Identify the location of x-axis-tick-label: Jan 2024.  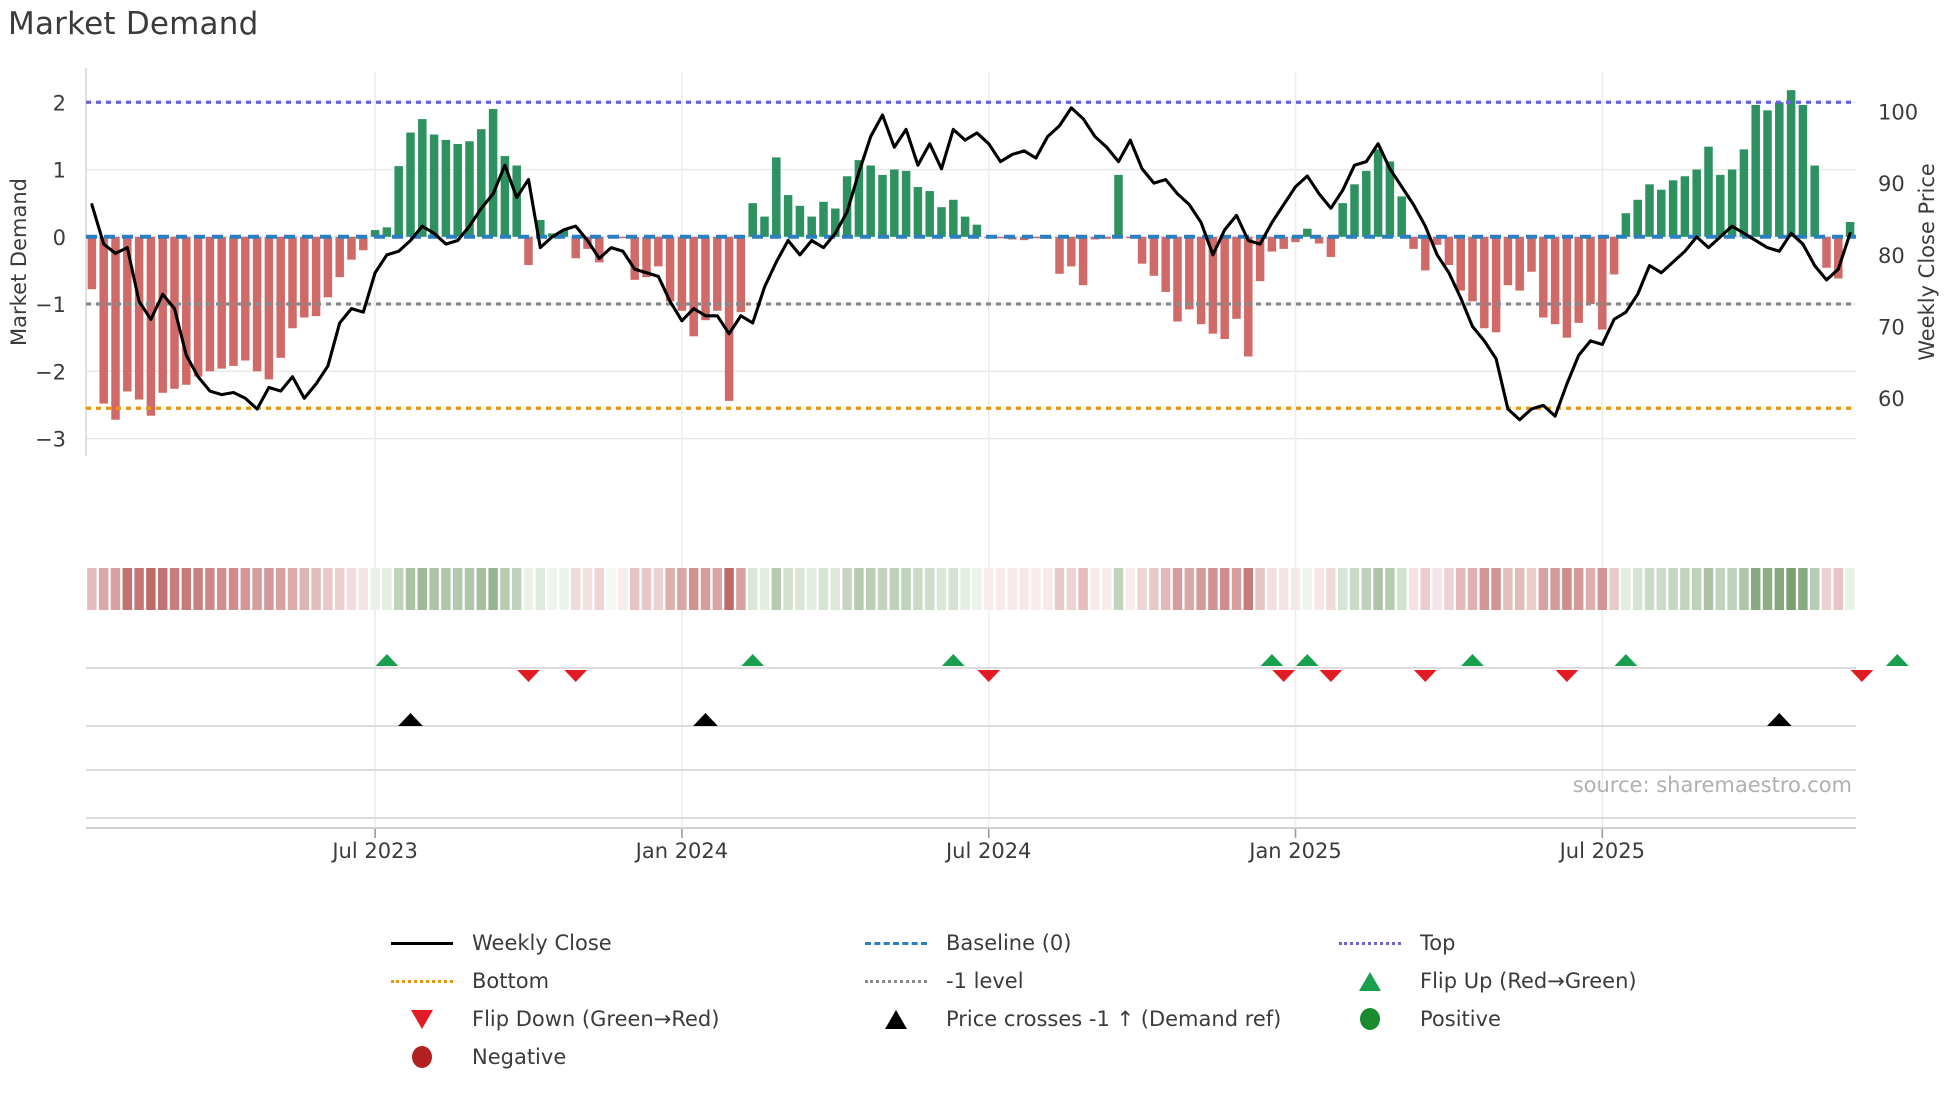
(681, 851).